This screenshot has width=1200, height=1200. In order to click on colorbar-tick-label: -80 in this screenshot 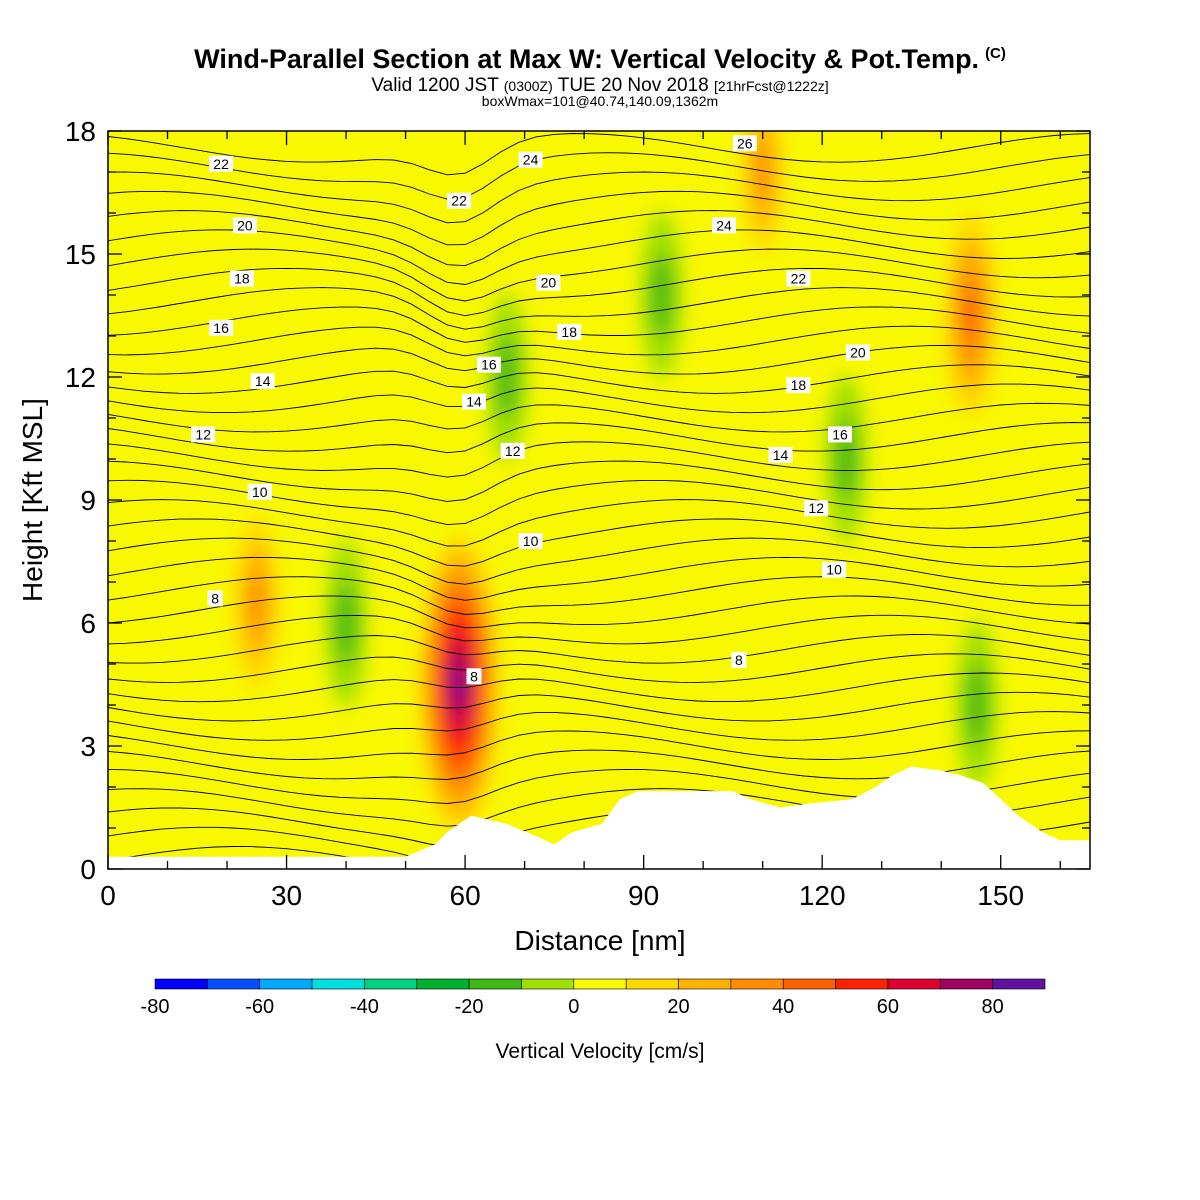, I will do `click(155, 1007)`.